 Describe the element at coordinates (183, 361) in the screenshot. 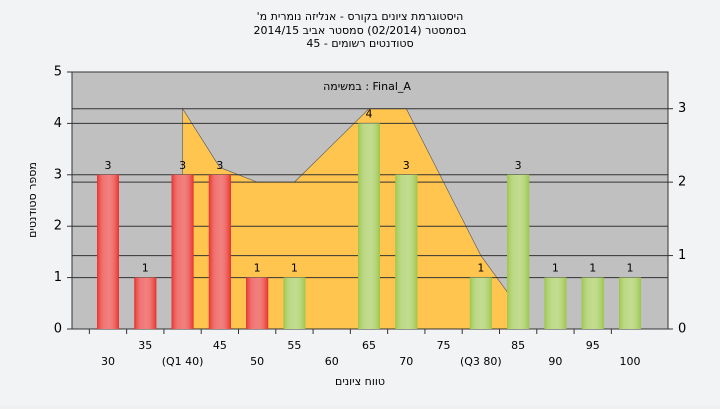

I see `x-tick-label: (Q1 40)` at that location.